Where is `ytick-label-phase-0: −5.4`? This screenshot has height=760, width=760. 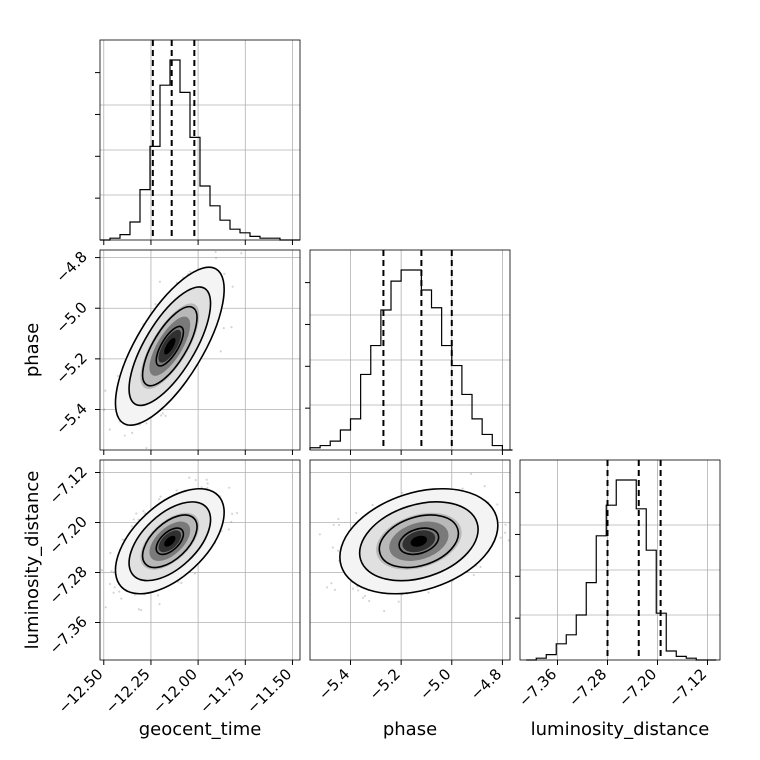
ytick-label-phase-0: −5.4 is located at coordinates (71, 419).